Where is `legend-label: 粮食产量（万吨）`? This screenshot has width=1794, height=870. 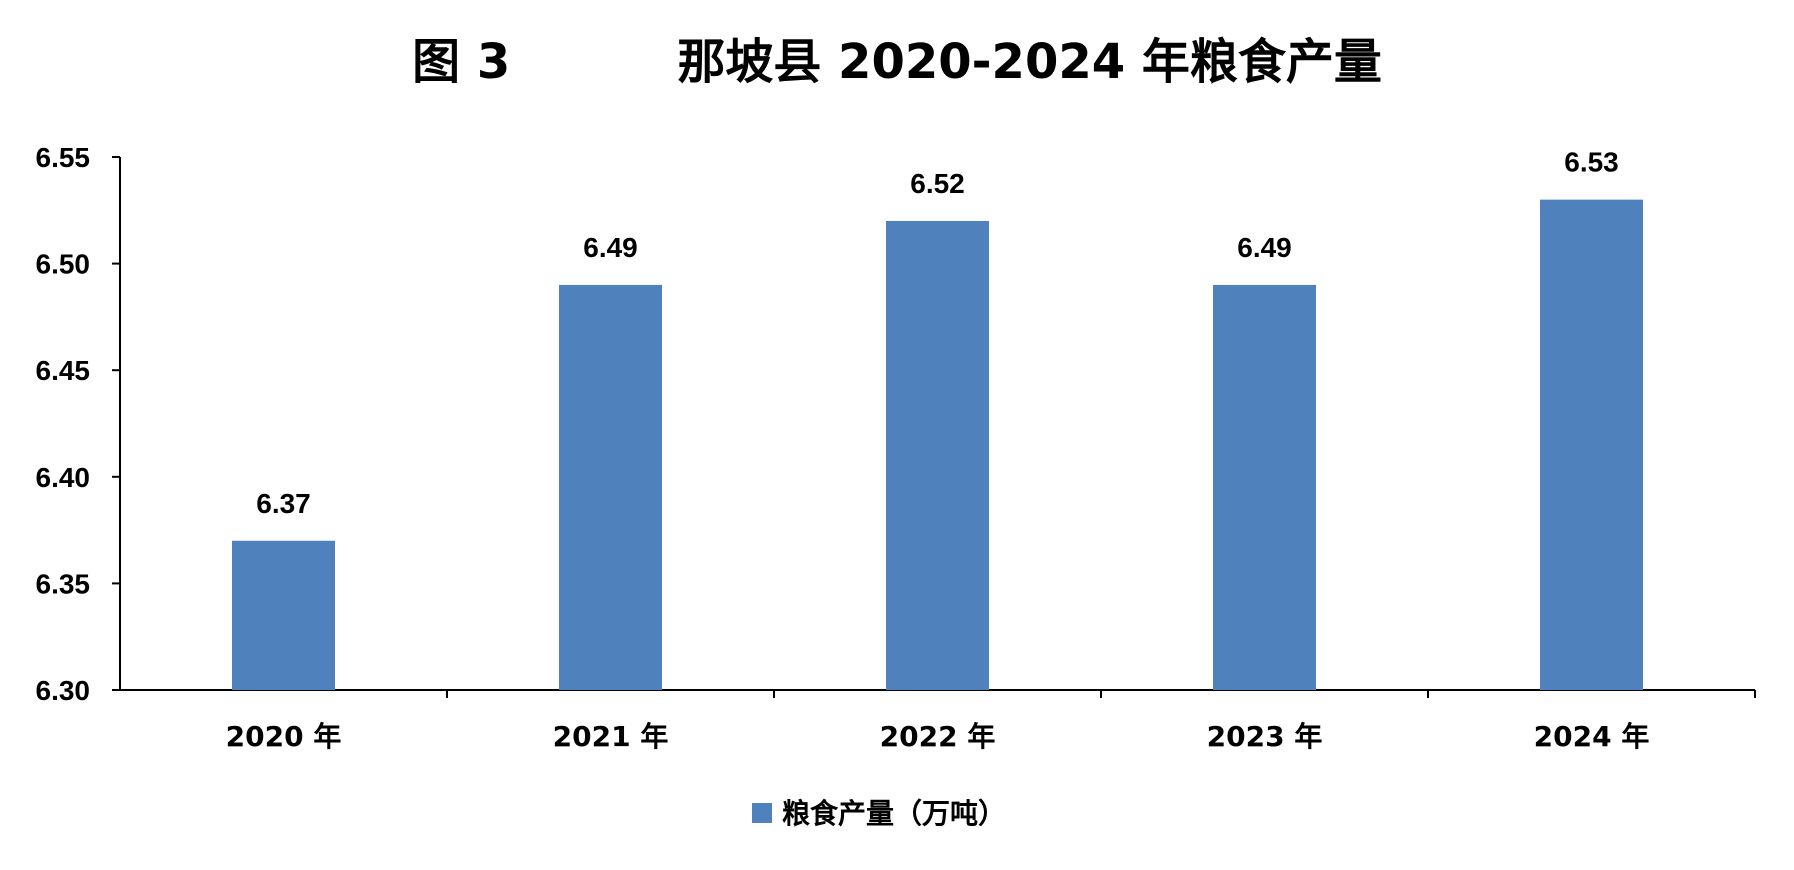
legend-label: 粮食产量（万吨） is located at coordinates (894, 813).